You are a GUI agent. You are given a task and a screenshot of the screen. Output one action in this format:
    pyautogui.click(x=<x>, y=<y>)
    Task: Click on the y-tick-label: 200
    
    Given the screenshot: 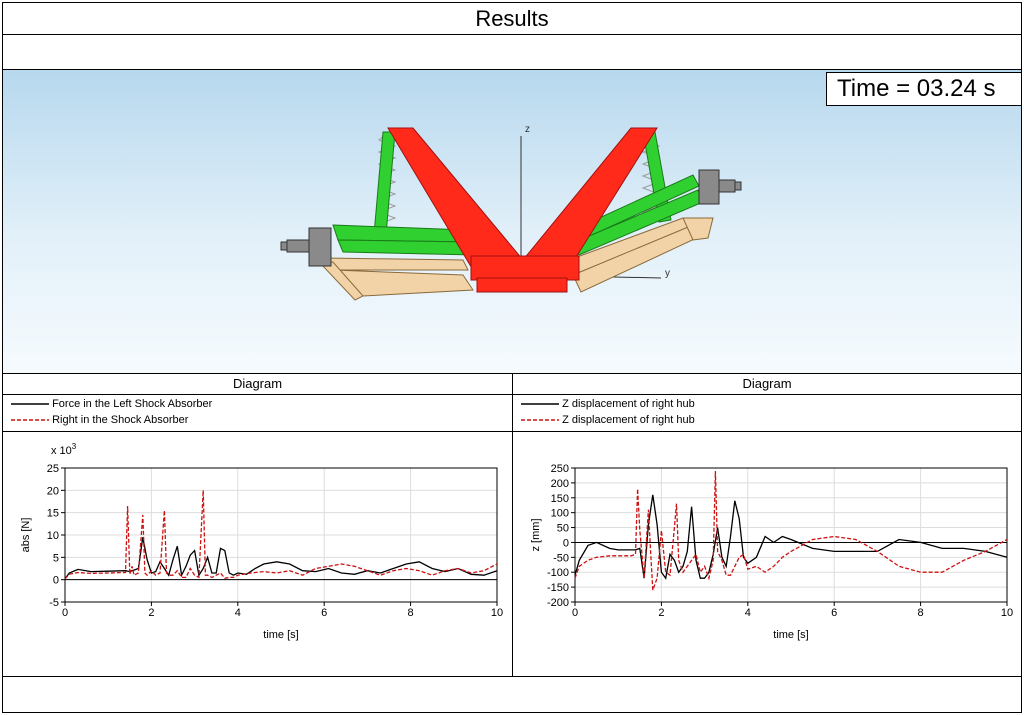 What is the action you would take?
    pyautogui.click(x=560, y=484)
    